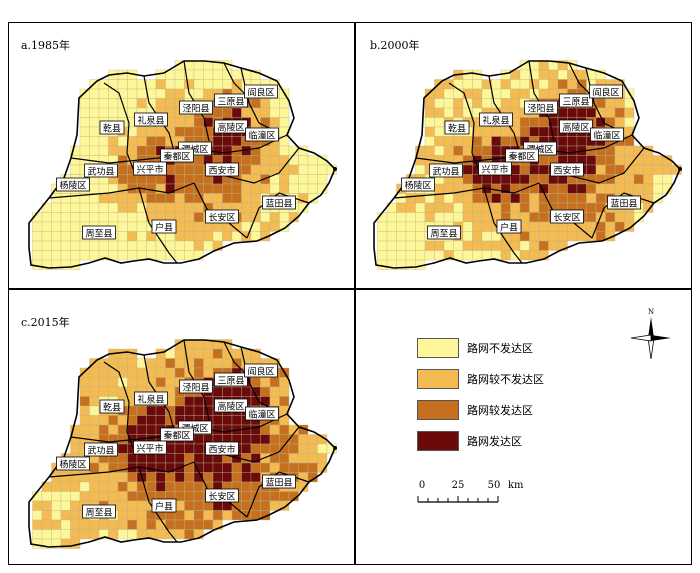 The height and width of the screenshot is (573, 700). Describe the element at coordinates (149, 170) in the screenshot. I see `district-label: 兴平市` at that location.